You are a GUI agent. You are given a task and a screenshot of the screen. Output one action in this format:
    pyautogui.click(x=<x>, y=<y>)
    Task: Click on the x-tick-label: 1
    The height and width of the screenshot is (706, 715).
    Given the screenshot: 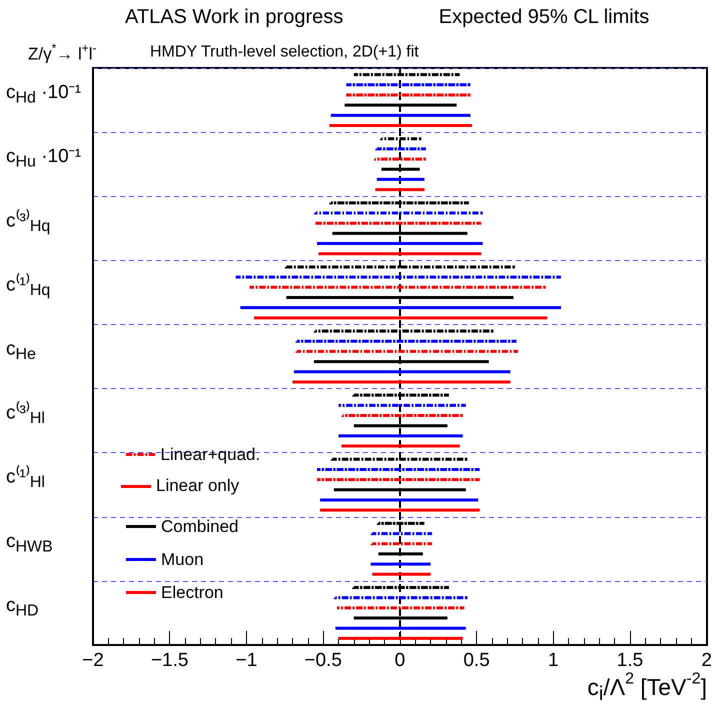 What is the action you would take?
    pyautogui.click(x=553, y=660)
    